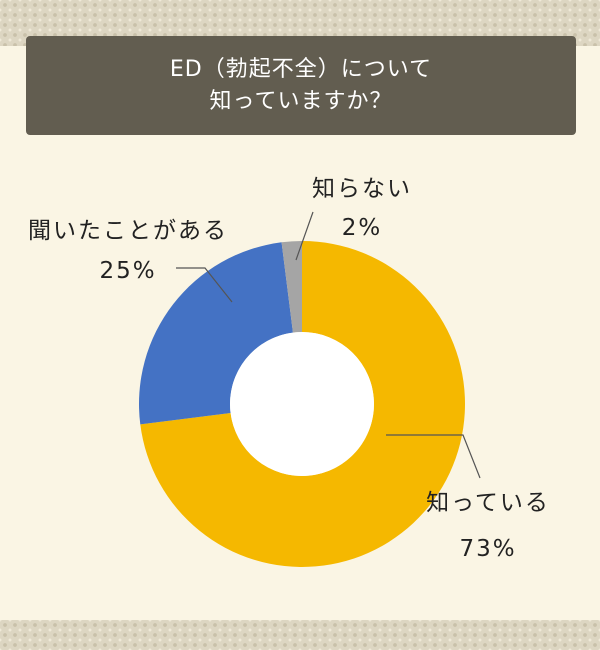  Describe the element at coordinates (433, 456) in the screenshot. I see `leader-line-know` at that location.